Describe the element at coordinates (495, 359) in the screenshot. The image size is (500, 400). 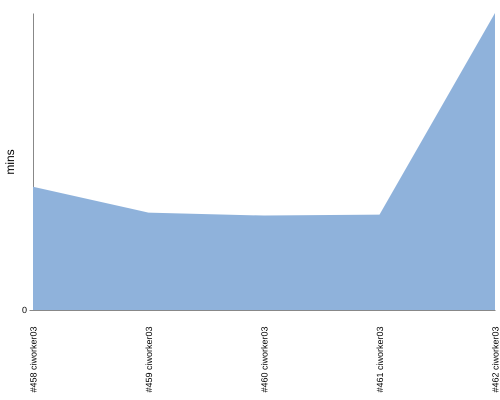
I see `x-tick-label: #462 ciworker03` at that location.